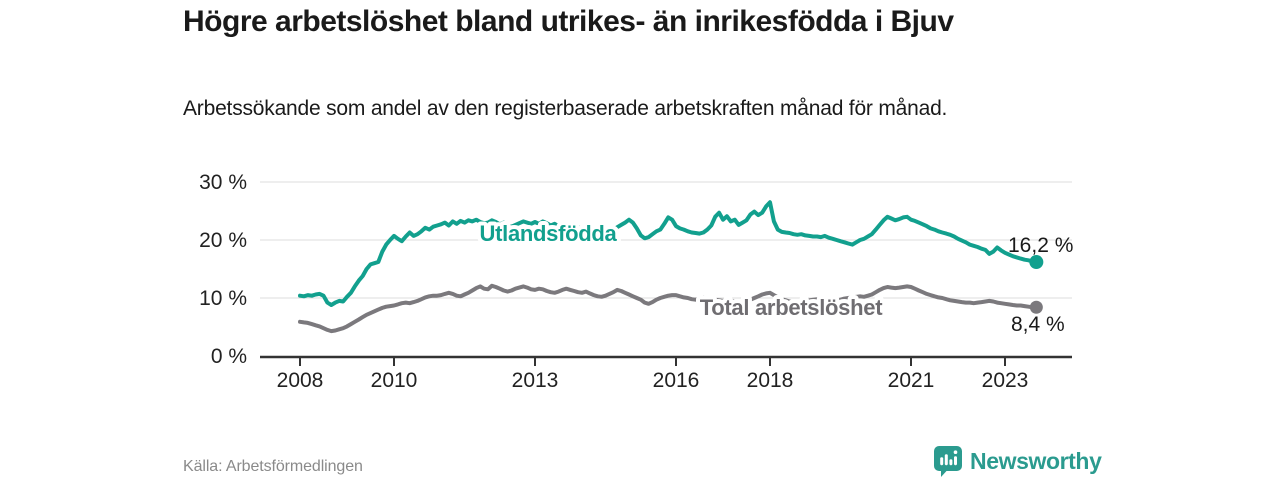 The image size is (1280, 480). What do you see at coordinates (300, 380) in the screenshot?
I see `x-axis-label-2008: 2008` at bounding box center [300, 380].